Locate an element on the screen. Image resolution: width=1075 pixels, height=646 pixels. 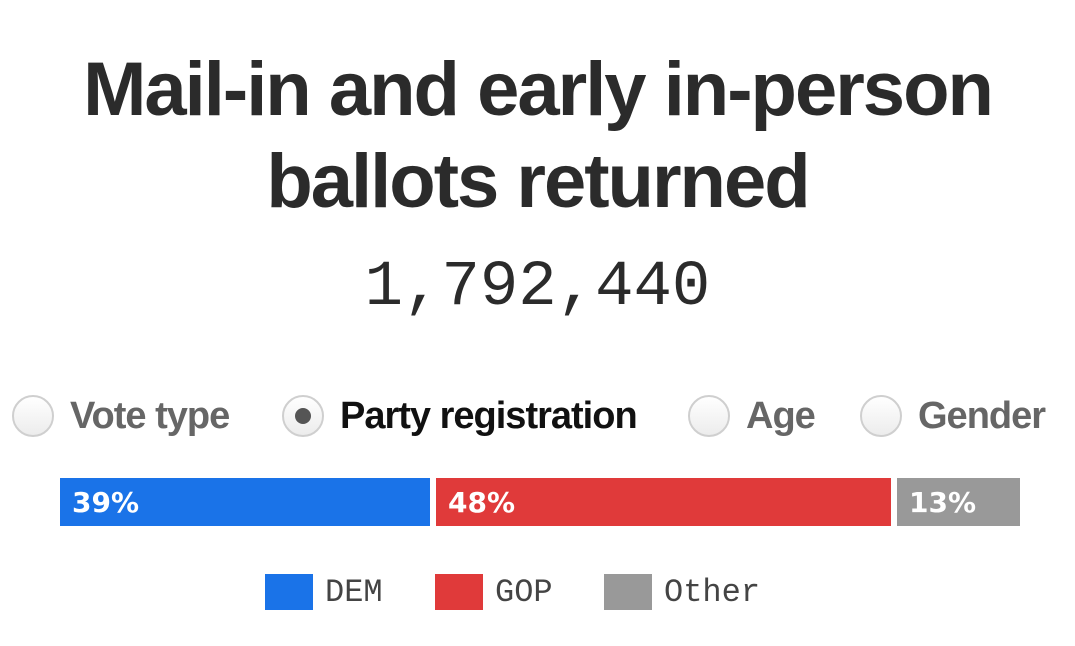
radio-vote-type is located at coordinates (33, 416).